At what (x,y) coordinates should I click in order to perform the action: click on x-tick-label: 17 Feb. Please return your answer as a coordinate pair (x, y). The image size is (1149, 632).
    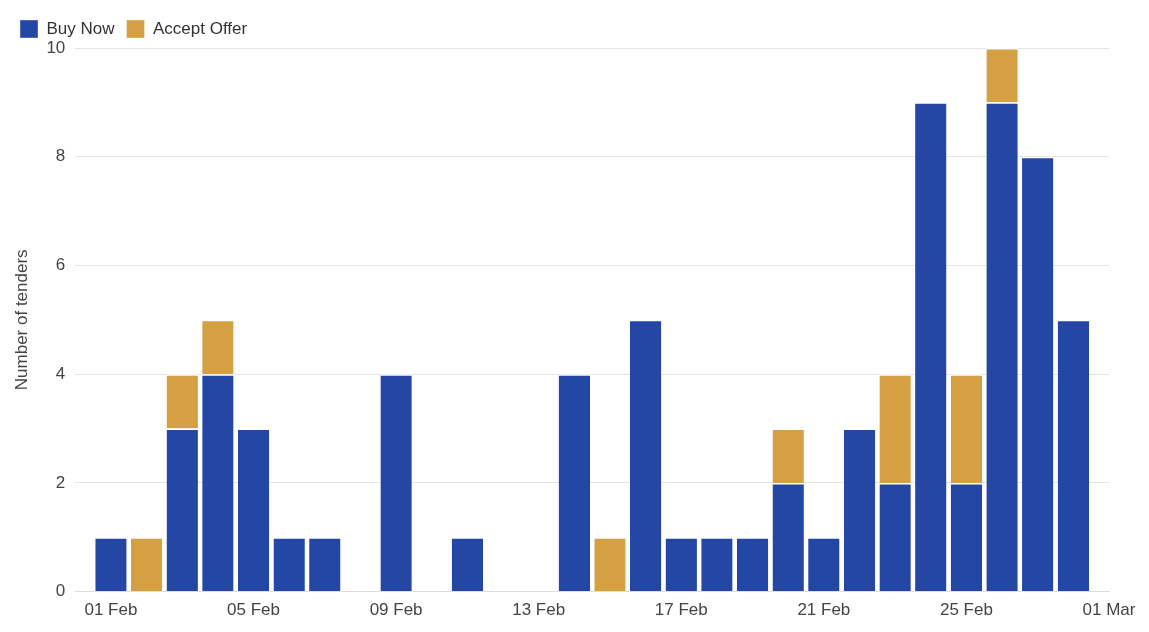
    Looking at the image, I should click on (681, 610).